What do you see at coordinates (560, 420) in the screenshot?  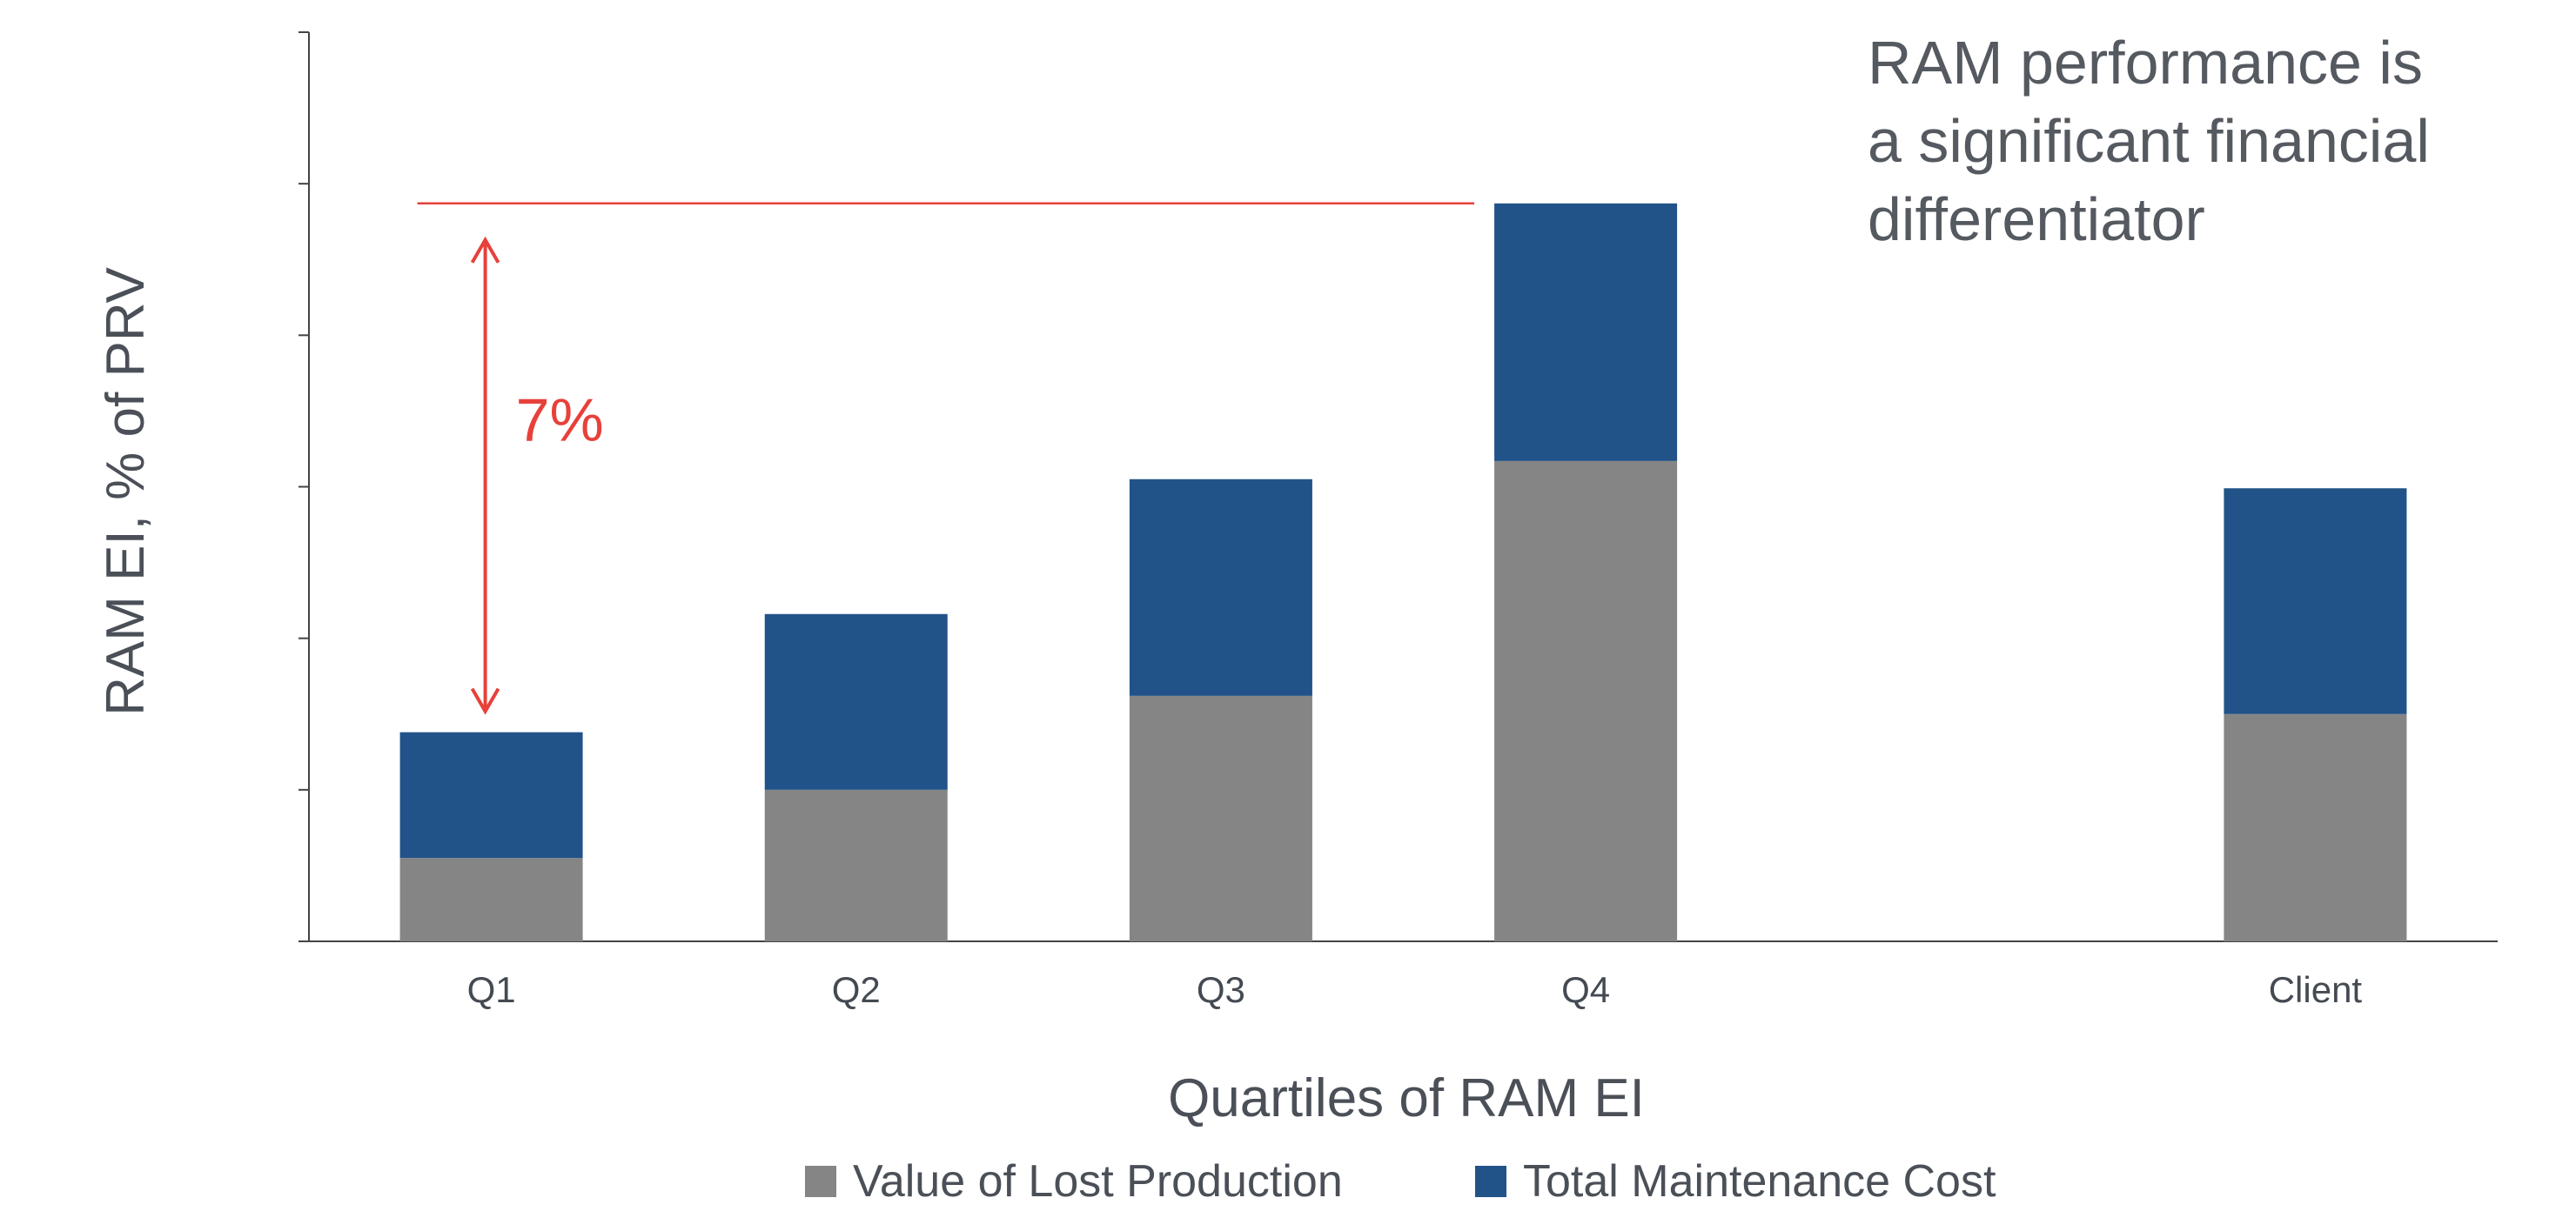 I see `gap-label: 7%` at bounding box center [560, 420].